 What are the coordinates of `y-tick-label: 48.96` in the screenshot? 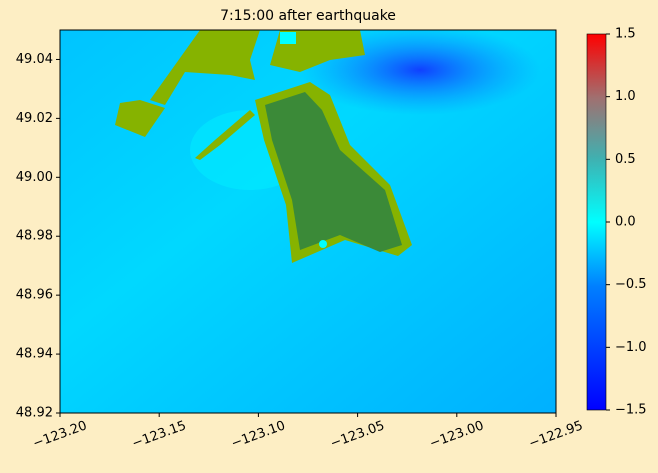 It's located at (34, 295).